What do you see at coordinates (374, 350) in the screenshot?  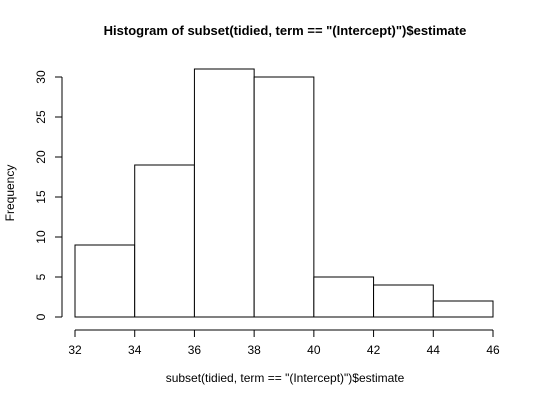 I see `x-tick-label-42: 42` at bounding box center [374, 350].